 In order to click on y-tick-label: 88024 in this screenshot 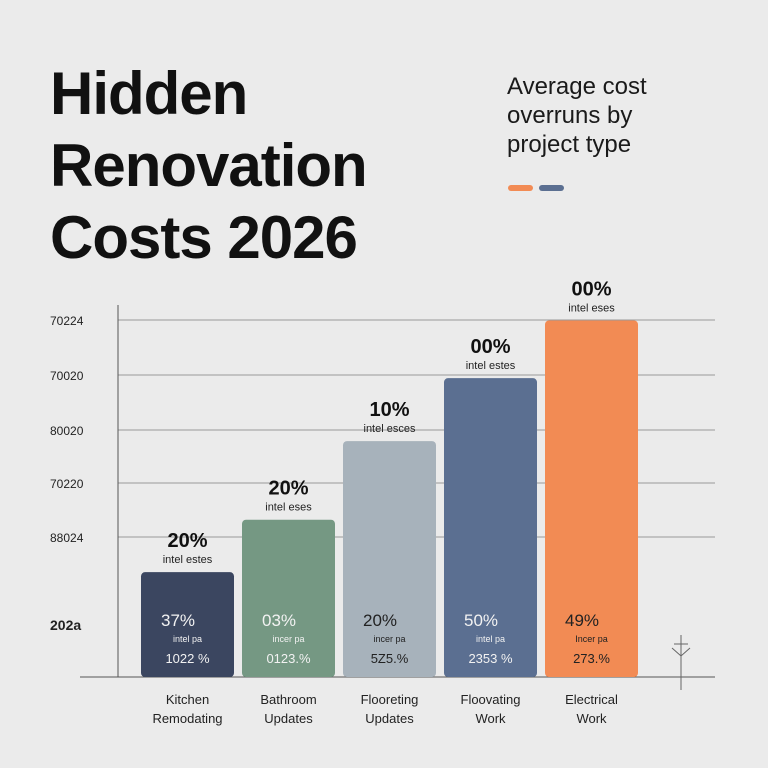, I will do `click(67, 538)`.